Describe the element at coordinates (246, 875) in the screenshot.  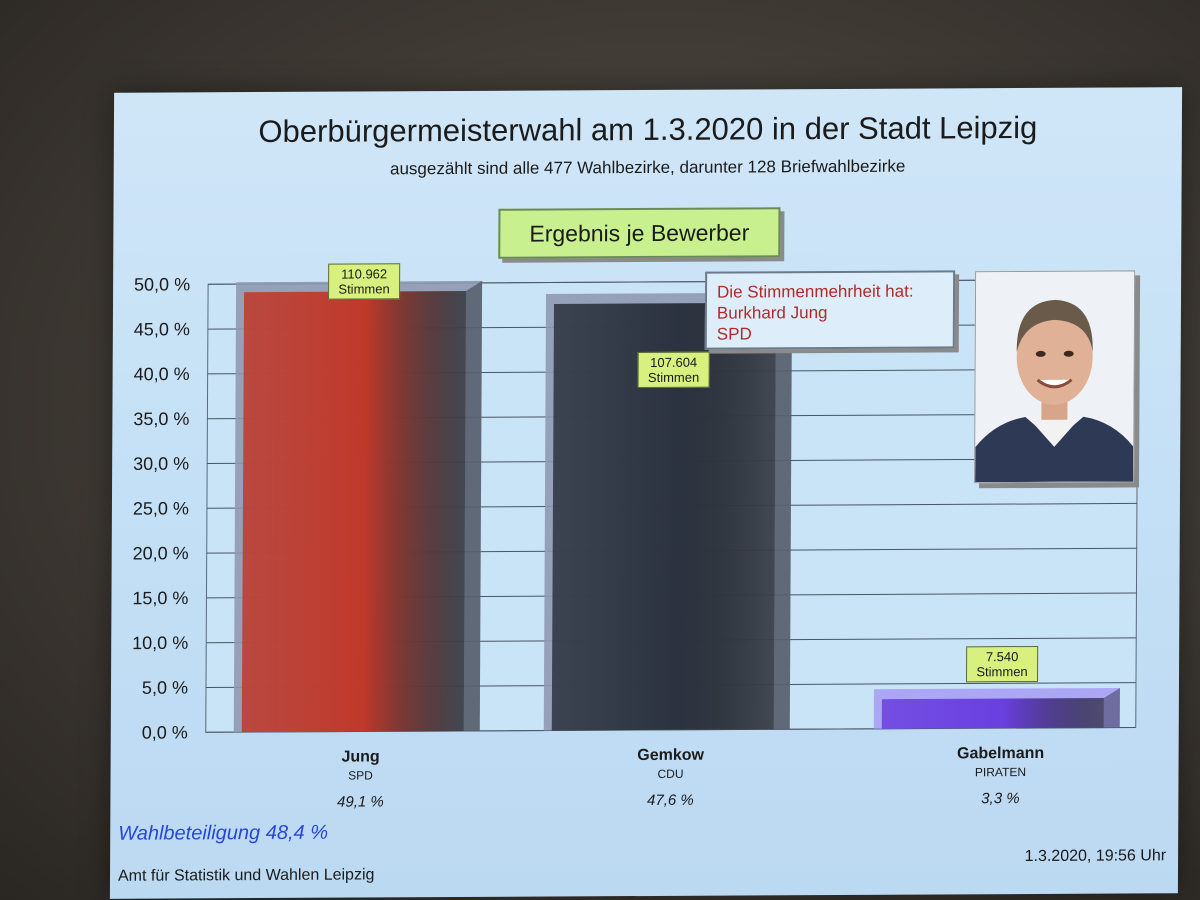
I see `source-label: Amt für Statistik und Wahlen Leipzig` at that location.